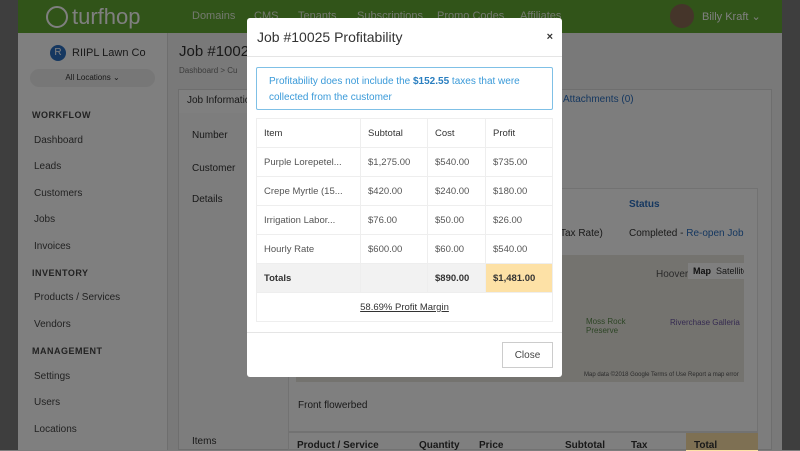 This screenshot has width=800, height=451. Describe the element at coordinates (394, 220) in the screenshot. I see `cell: $76.00` at that location.